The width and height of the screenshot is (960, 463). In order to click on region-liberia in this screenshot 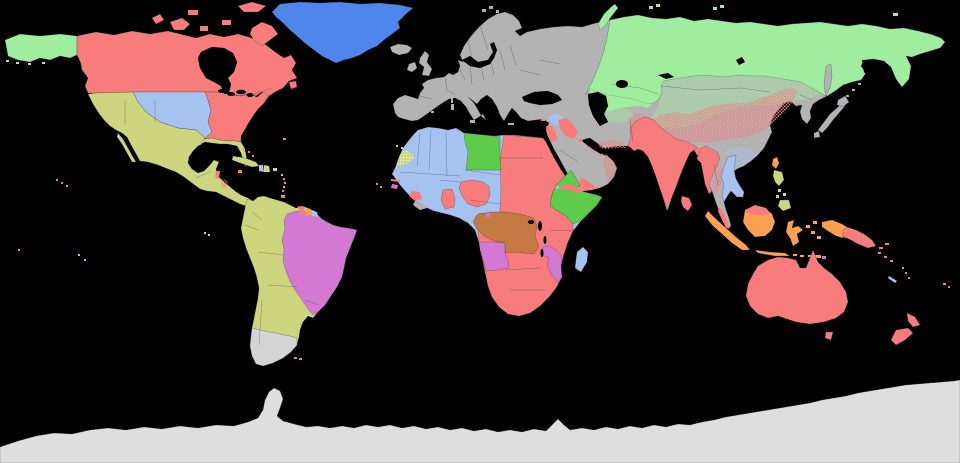, I will do `click(420, 205)`.